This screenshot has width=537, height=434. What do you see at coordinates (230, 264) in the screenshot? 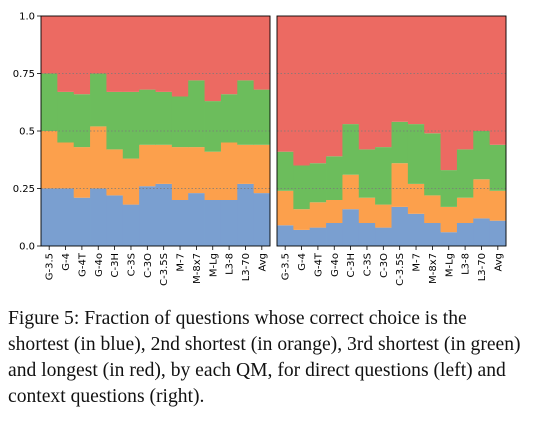
I see `x-tick-label-L3-8: L3-8` at bounding box center [230, 264].